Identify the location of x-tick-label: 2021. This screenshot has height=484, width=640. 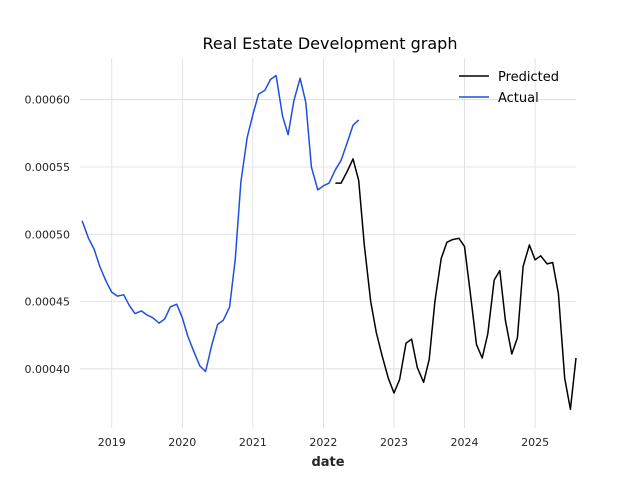
(253, 442).